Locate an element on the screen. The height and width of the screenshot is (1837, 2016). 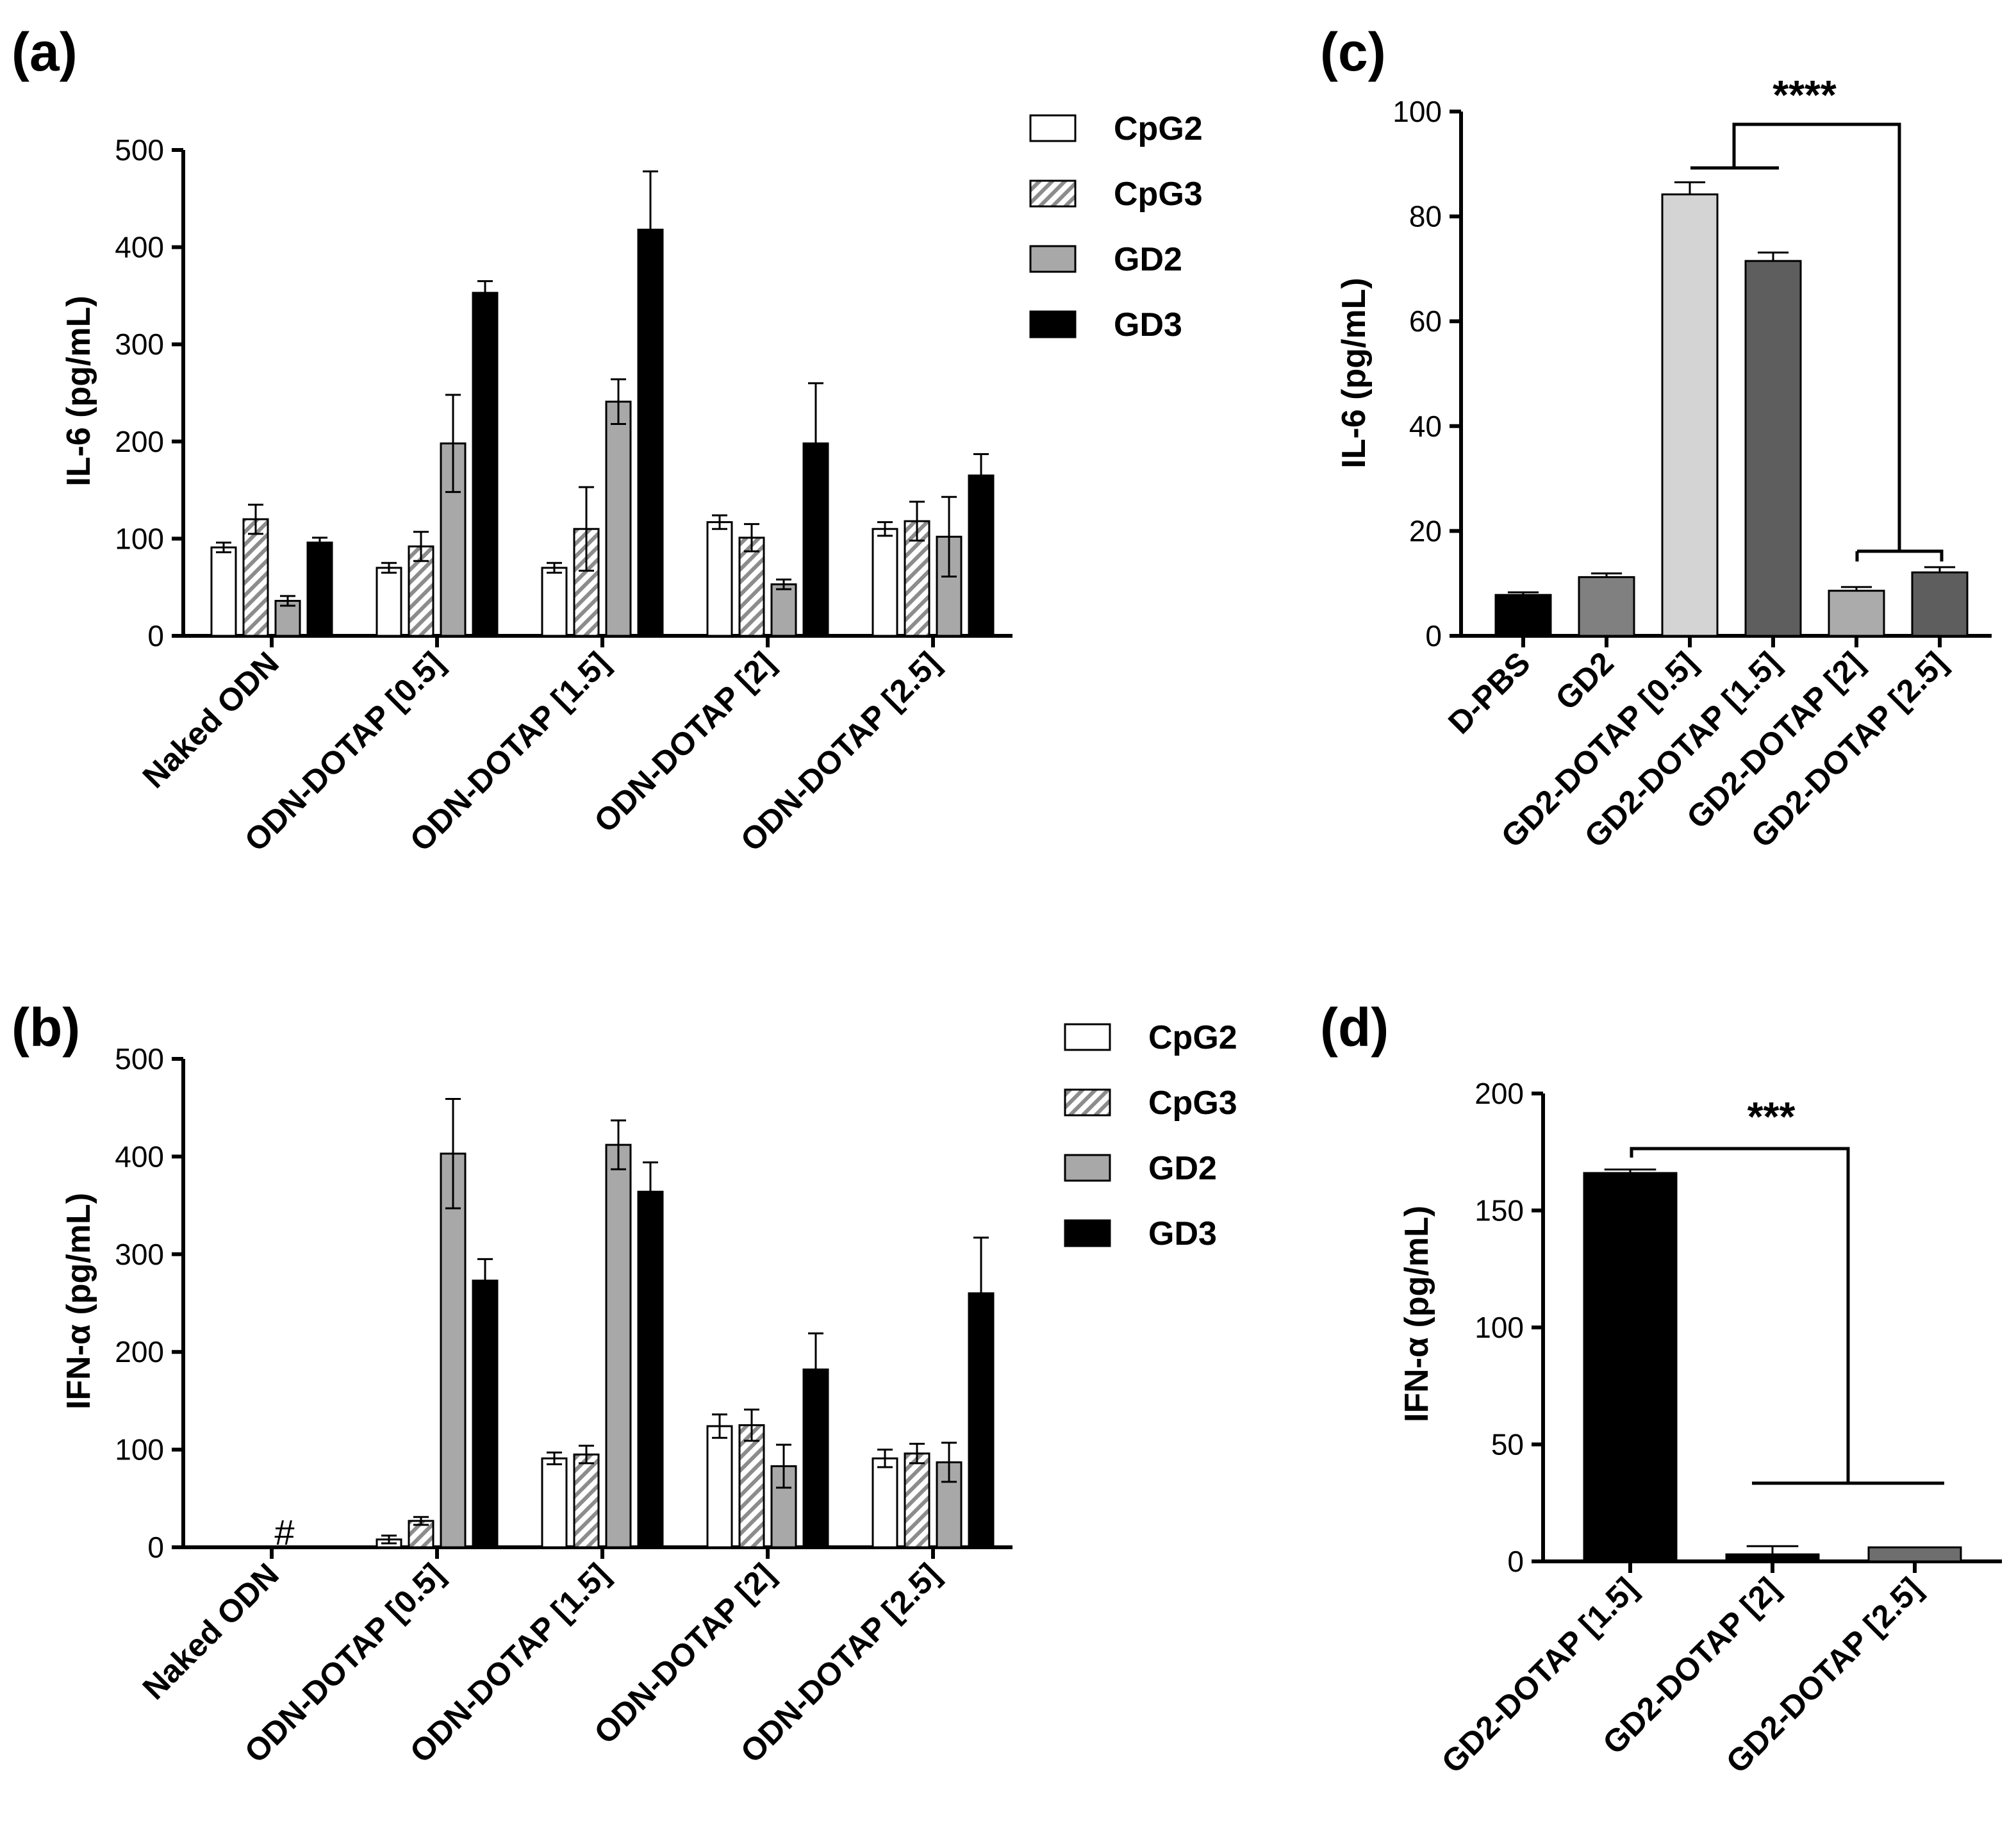
significance-label-c: **** is located at coordinates (1804, 95).